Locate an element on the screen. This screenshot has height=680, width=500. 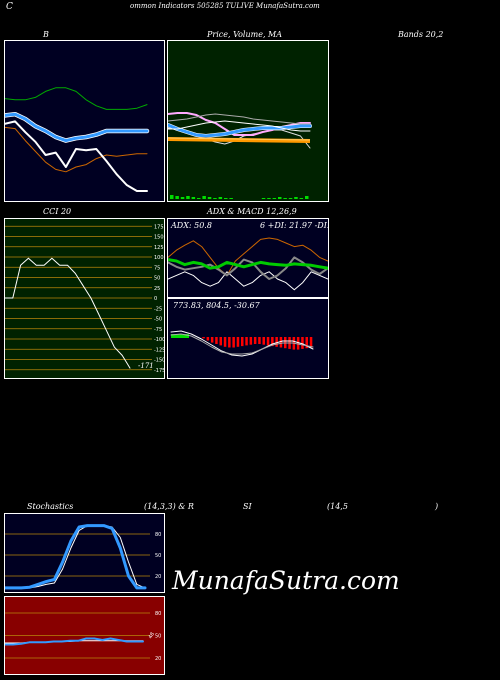
bands-label: Bands 20,2 is located at coordinates (421, 34).